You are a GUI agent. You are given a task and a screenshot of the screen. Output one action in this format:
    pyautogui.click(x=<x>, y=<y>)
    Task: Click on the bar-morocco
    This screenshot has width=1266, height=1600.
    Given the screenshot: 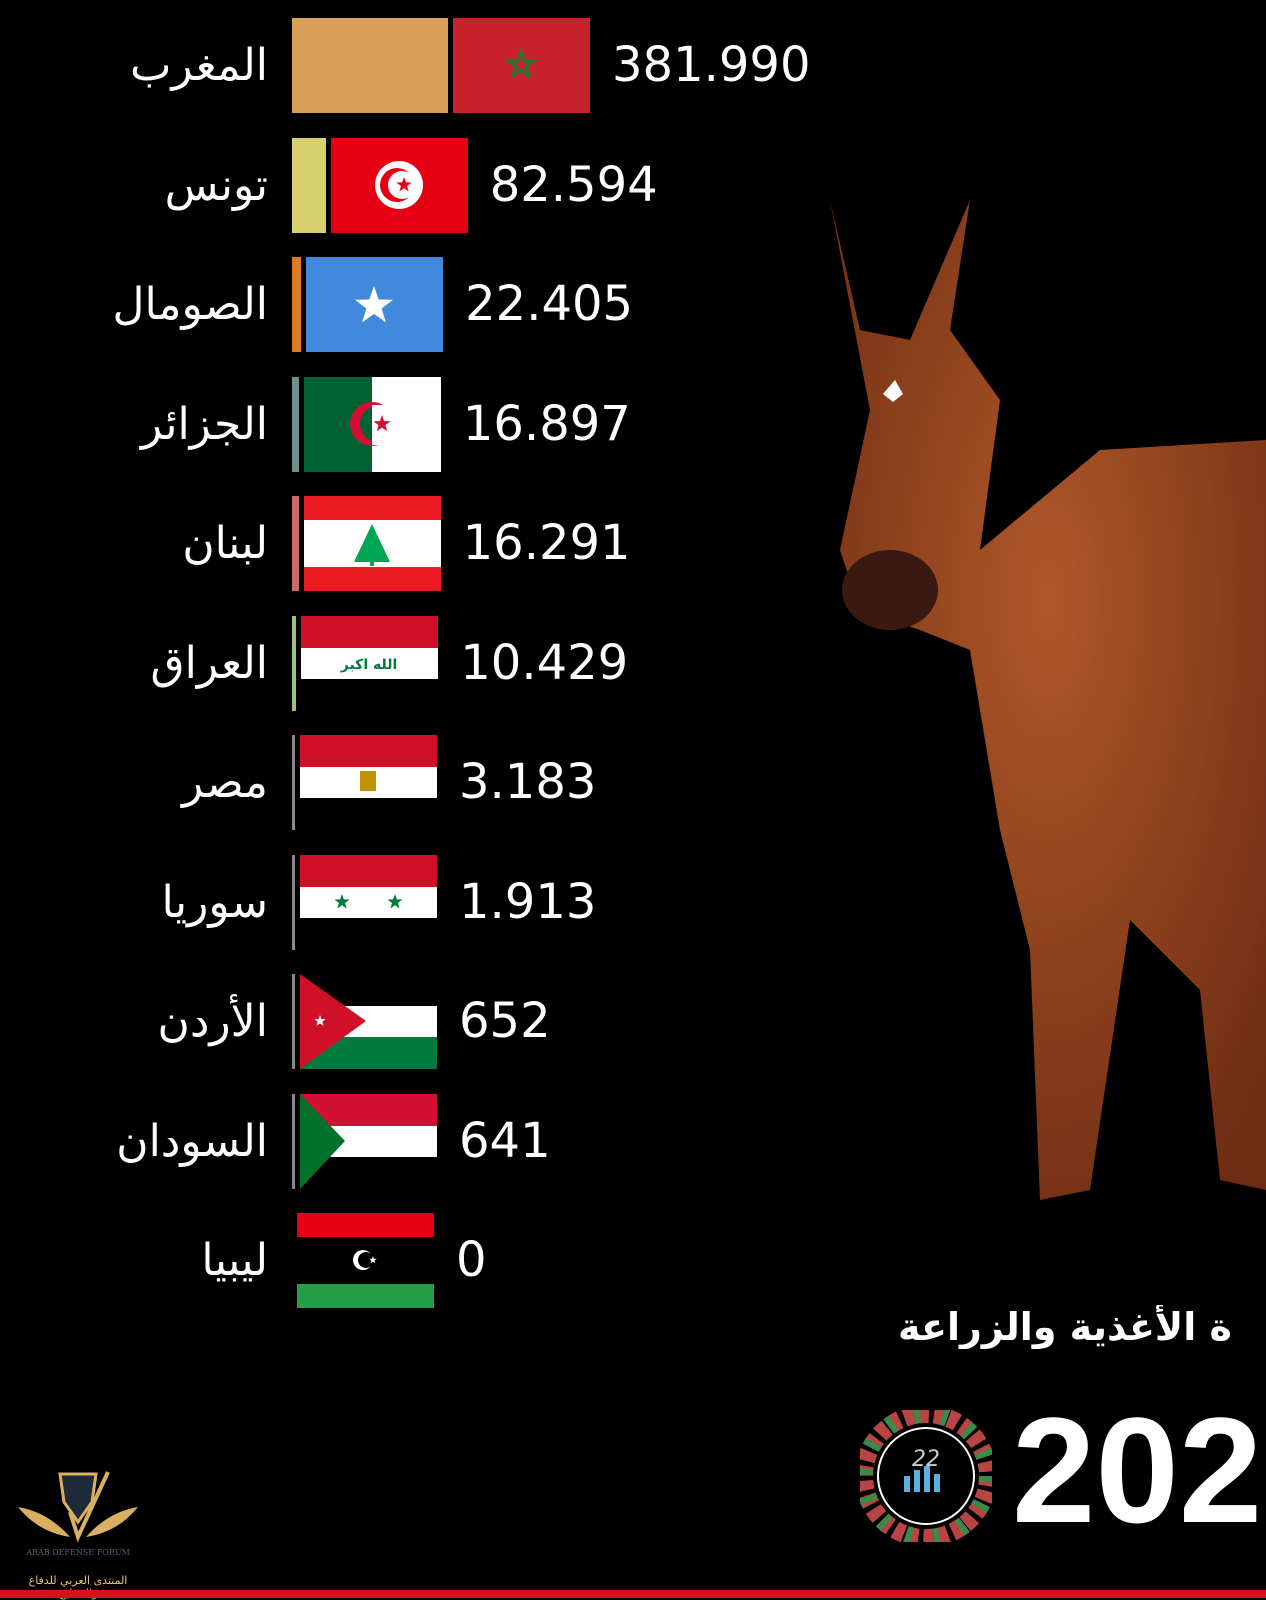 What is the action you would take?
    pyautogui.click(x=370, y=65)
    